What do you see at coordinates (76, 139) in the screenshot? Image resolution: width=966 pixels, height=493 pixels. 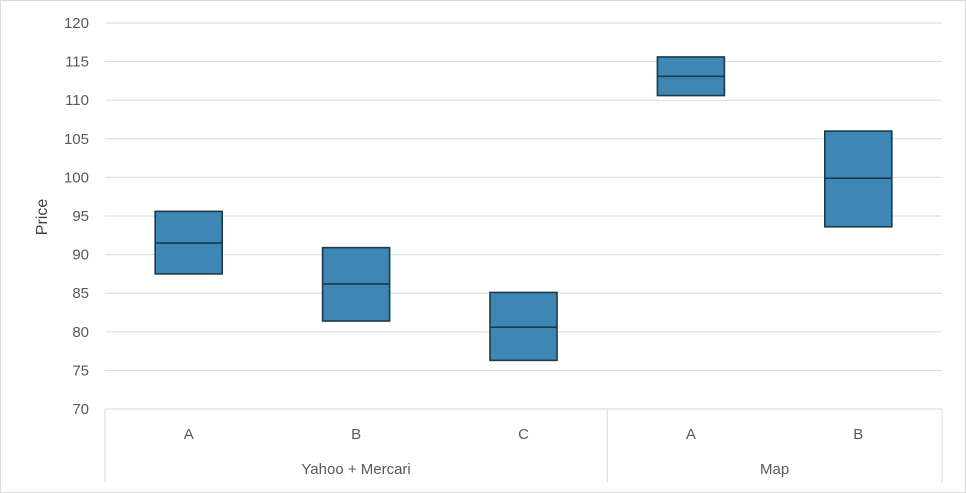 I see `y-tick-label: 105` at bounding box center [76, 139].